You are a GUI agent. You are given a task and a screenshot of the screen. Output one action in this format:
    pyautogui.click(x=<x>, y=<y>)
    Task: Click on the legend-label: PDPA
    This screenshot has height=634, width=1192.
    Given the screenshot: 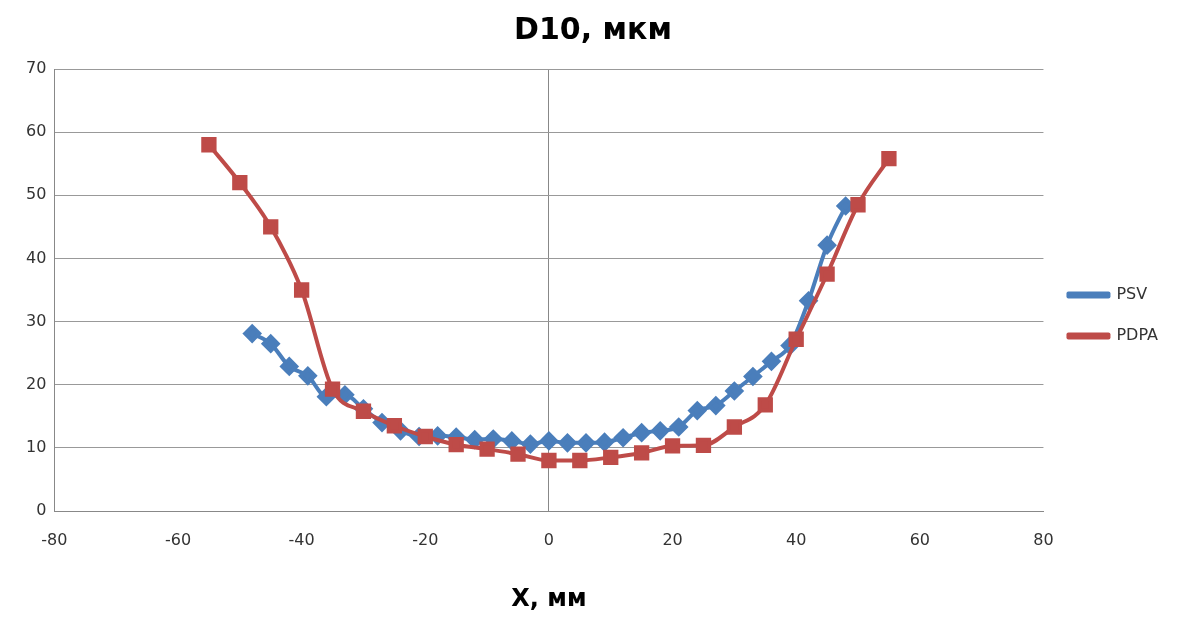 What is the action you would take?
    pyautogui.click(x=1137, y=335)
    